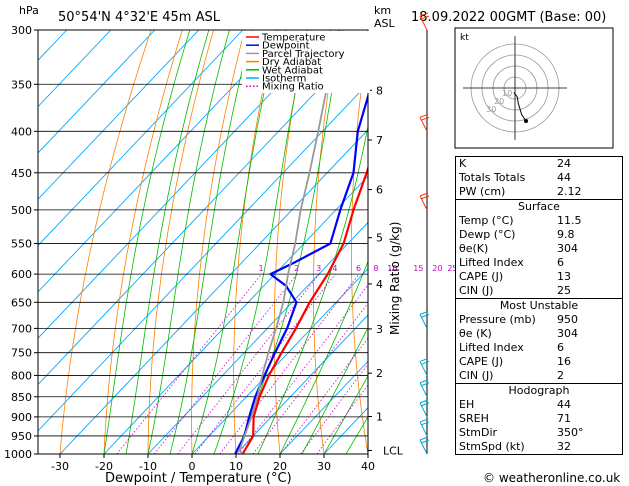 The height and width of the screenshot is (486, 629). I want to click on temperature-line, so click(304, 309).